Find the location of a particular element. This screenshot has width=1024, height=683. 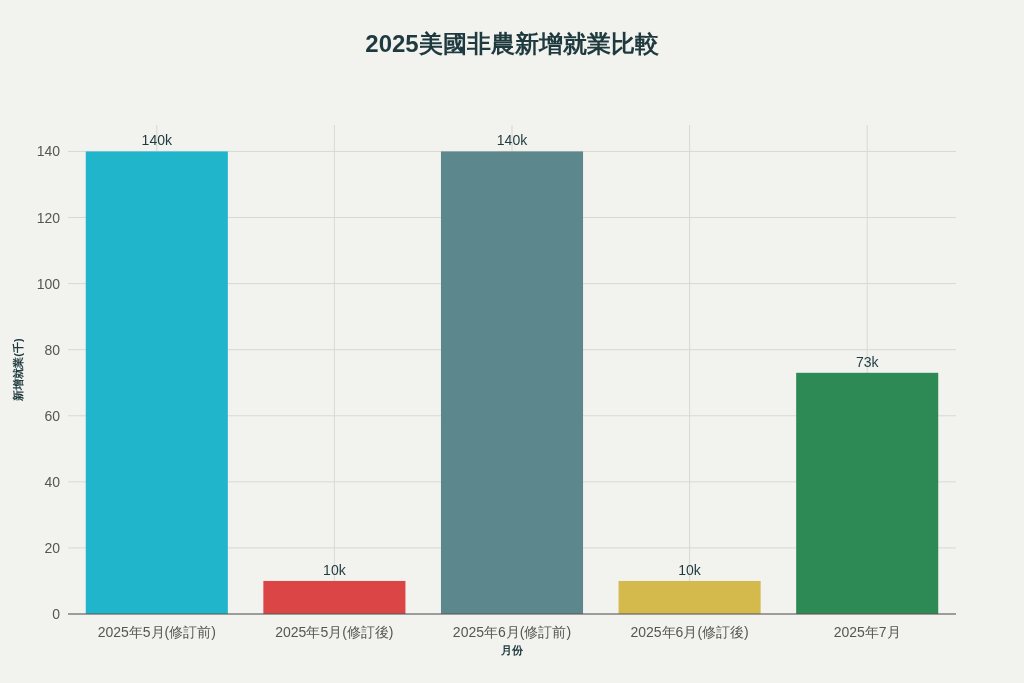

x-tick-label: 2025年7月 is located at coordinates (867, 632).